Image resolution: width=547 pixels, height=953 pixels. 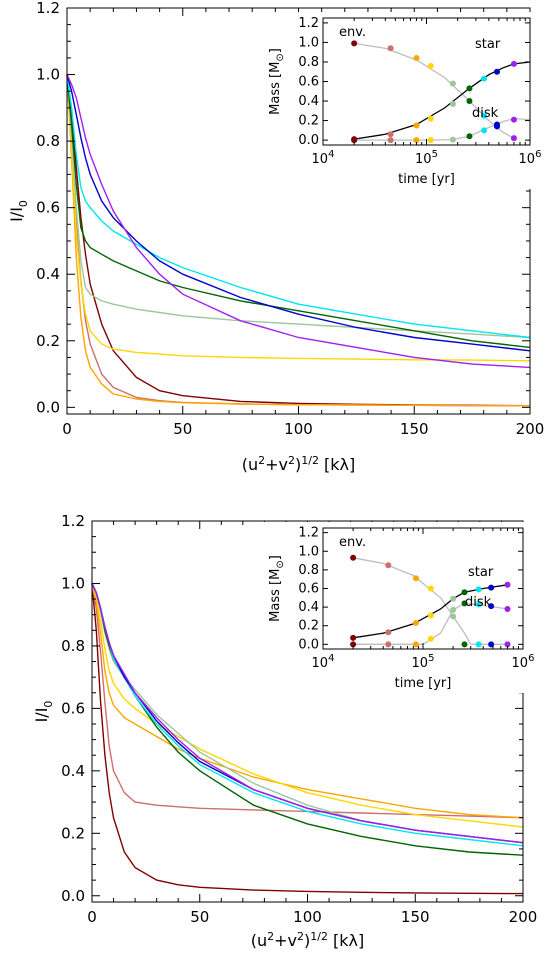 What do you see at coordinates (352, 32) in the screenshot?
I see `inset-annotation-env: env.` at bounding box center [352, 32].